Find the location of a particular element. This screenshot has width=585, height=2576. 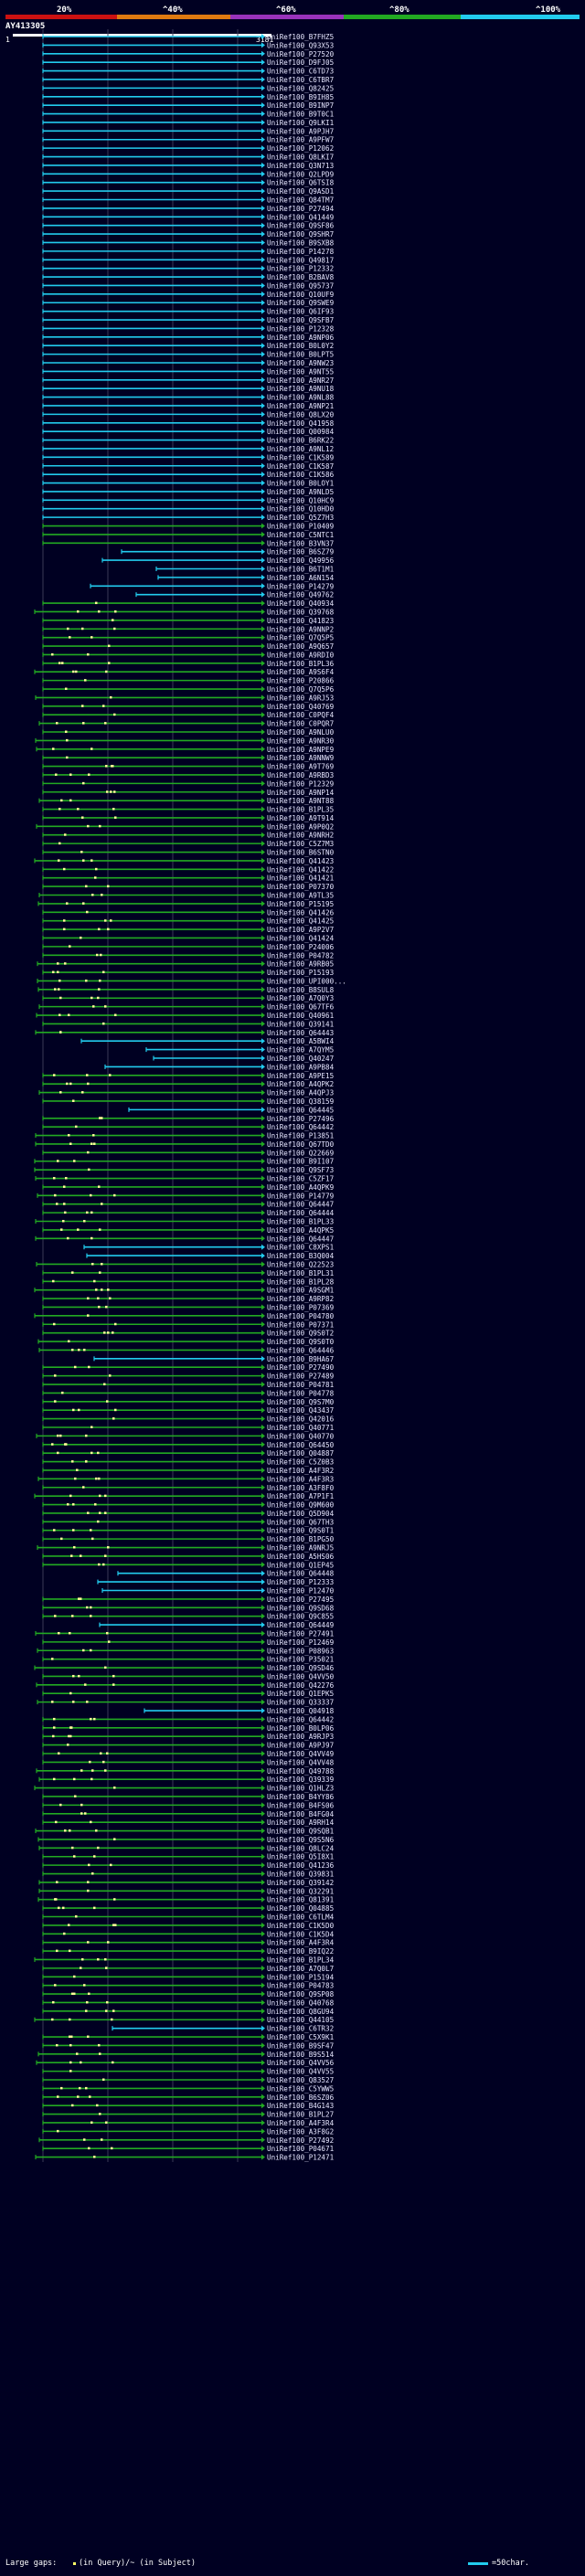

hit-label: UniRef100_Q41236 is located at coordinates (301, 1865).